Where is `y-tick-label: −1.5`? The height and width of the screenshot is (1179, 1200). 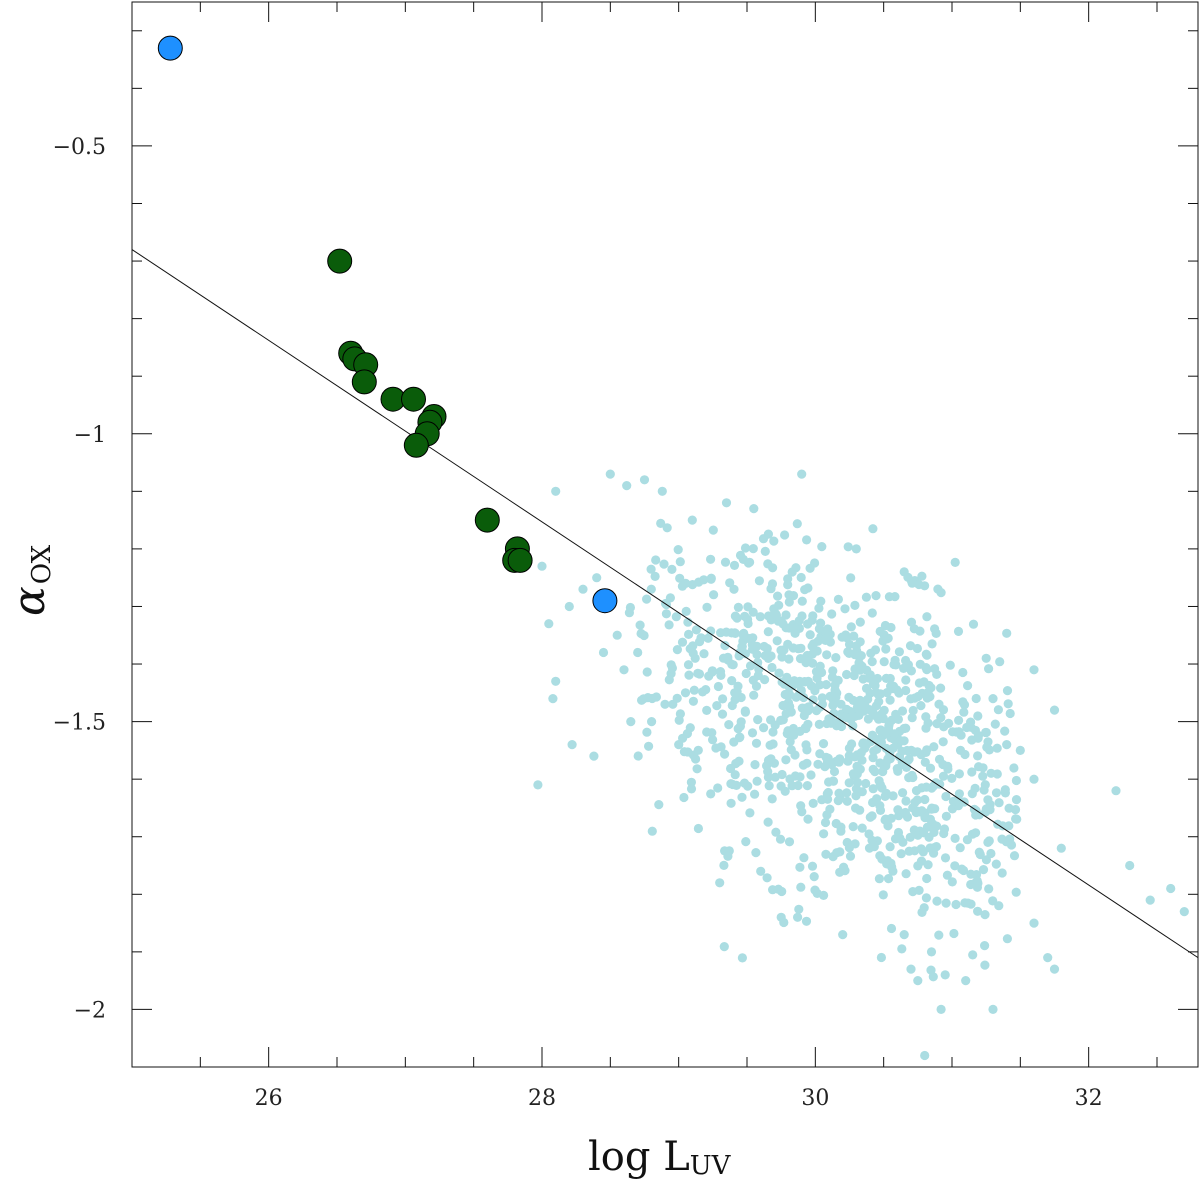
y-tick-label: −1.5 is located at coordinates (79, 723).